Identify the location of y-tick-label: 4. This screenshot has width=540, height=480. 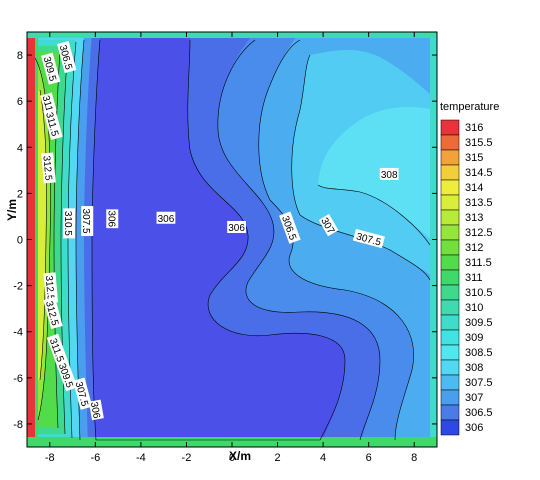
(20, 148).